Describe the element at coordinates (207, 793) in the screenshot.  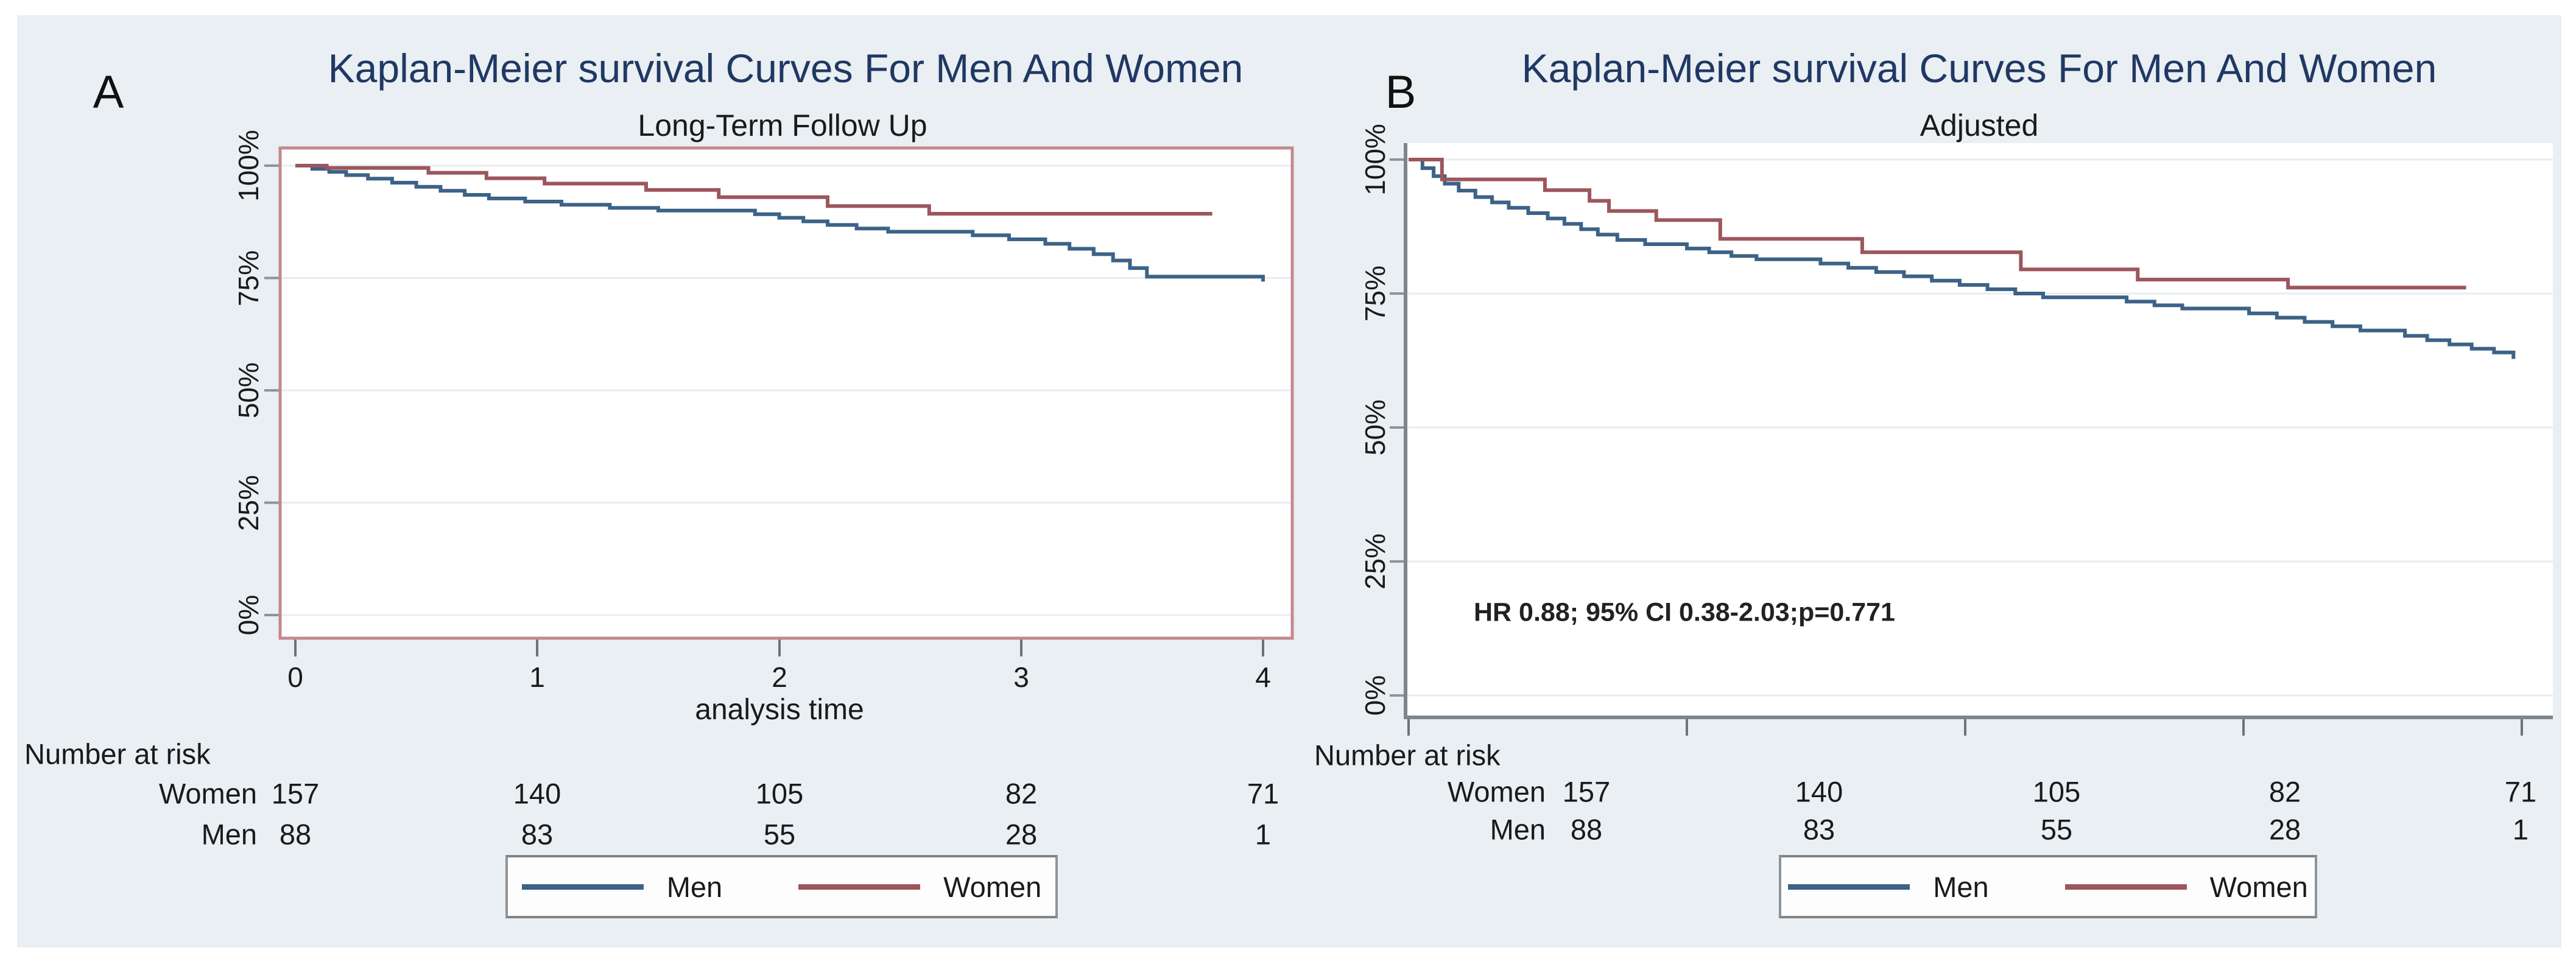
I see `panel-a-risk-row-label-women: Women` at that location.